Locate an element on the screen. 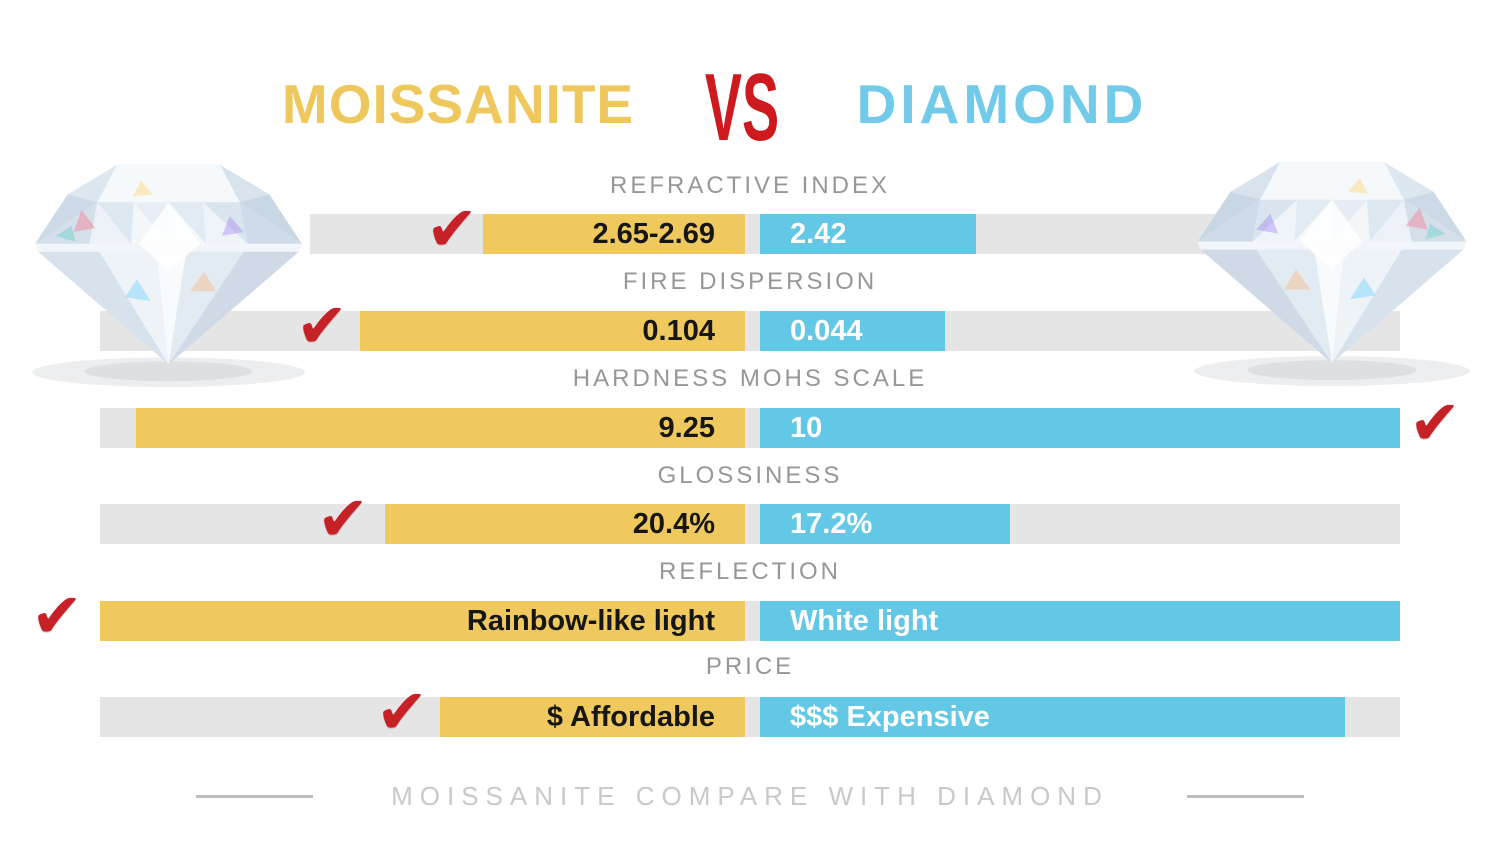 This screenshot has width=1500, height=850. moissanite-value: Rainbow-like light is located at coordinates (590, 621).